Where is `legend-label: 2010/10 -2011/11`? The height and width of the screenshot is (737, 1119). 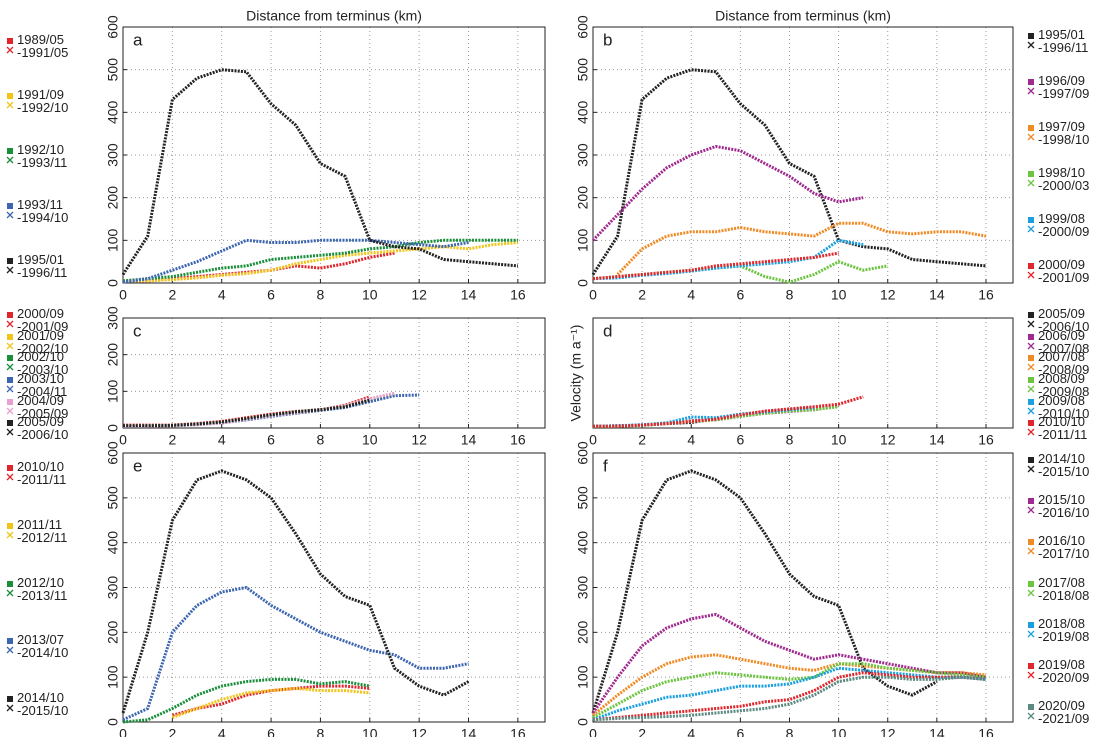
legend-label: 2010/10 -2011/11 is located at coordinates (42, 472).